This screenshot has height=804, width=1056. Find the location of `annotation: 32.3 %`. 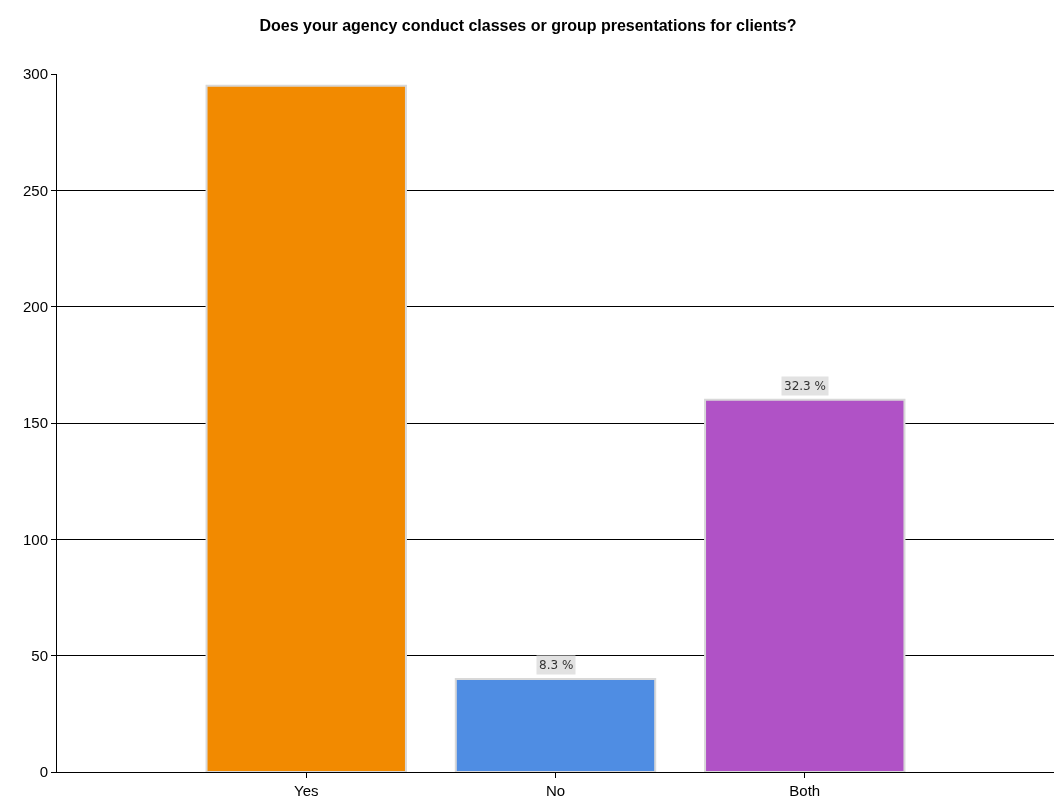

annotation: 32.3 % is located at coordinates (805, 386).